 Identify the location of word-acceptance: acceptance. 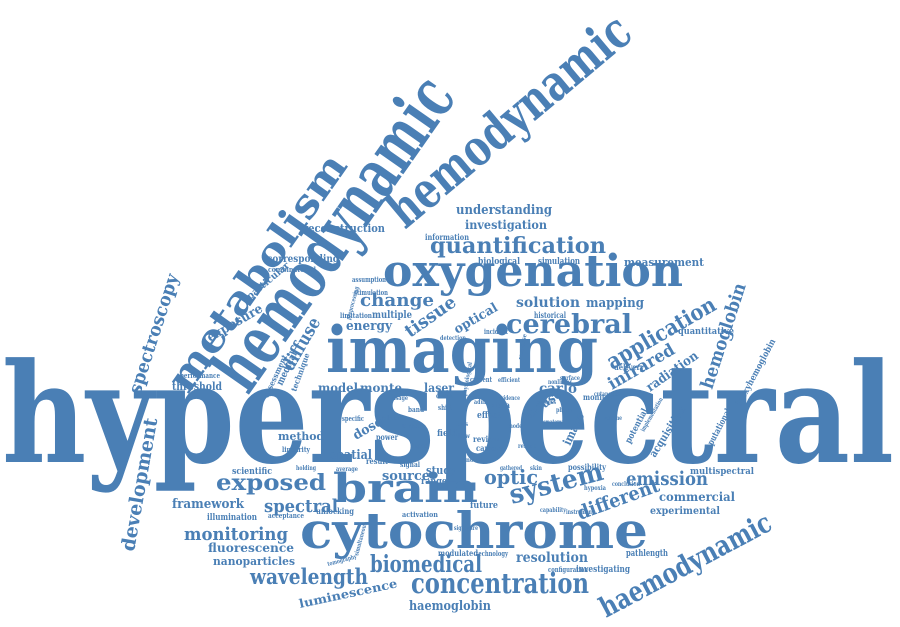
(286, 515).